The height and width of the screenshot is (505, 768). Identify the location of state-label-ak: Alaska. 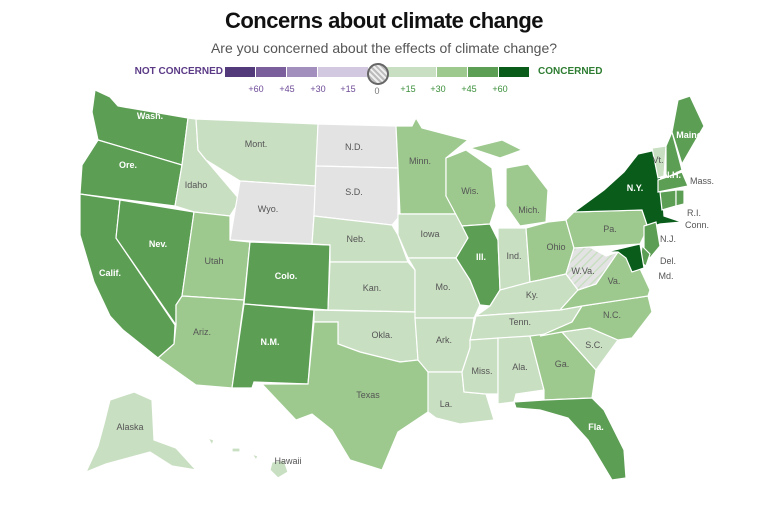
(129, 427).